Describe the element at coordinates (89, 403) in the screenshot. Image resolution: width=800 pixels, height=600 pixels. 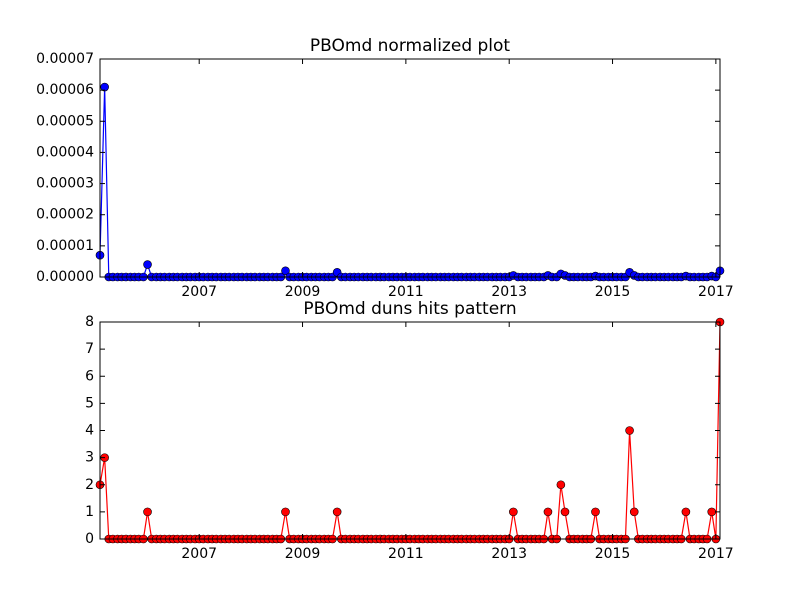
I see `y-tick-label: 5` at that location.